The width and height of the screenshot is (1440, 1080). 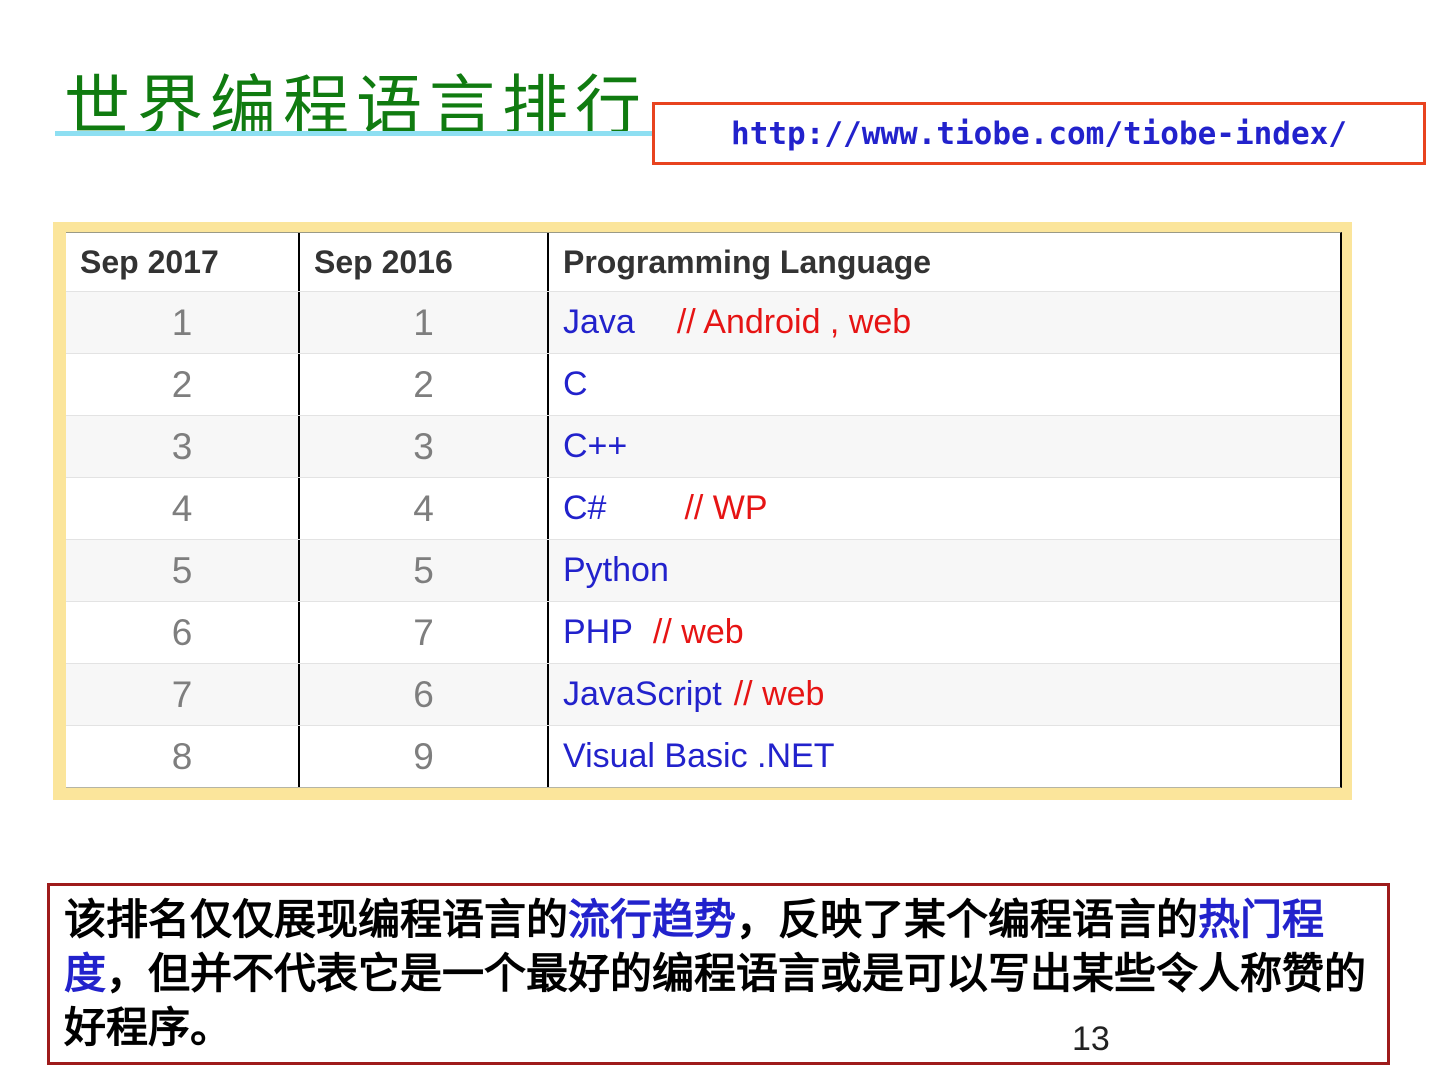 What do you see at coordinates (726, 508) in the screenshot?
I see `language-comment: // WP` at bounding box center [726, 508].